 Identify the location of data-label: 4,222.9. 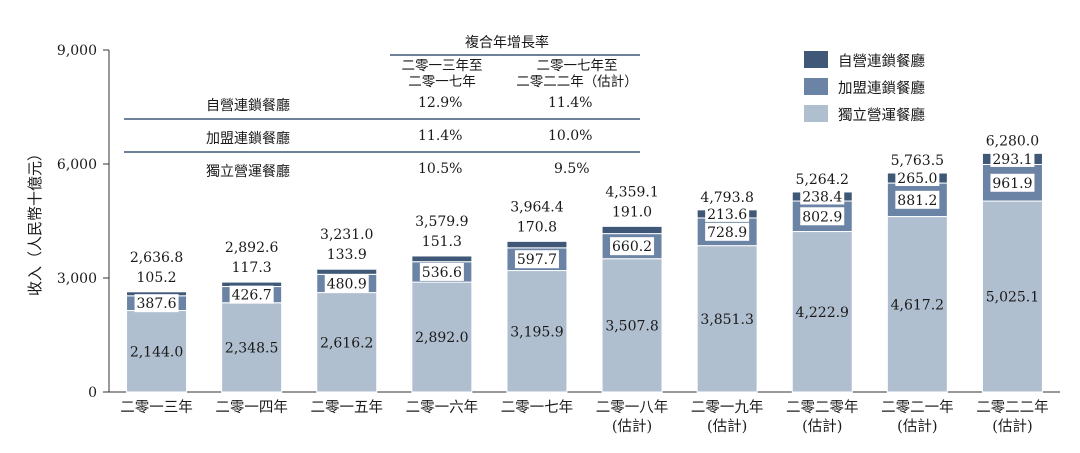
(822, 313).